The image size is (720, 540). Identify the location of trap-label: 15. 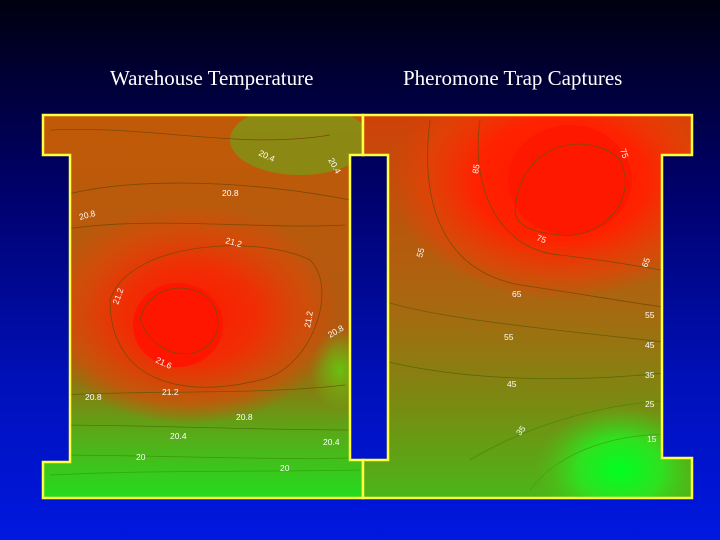
(652, 439).